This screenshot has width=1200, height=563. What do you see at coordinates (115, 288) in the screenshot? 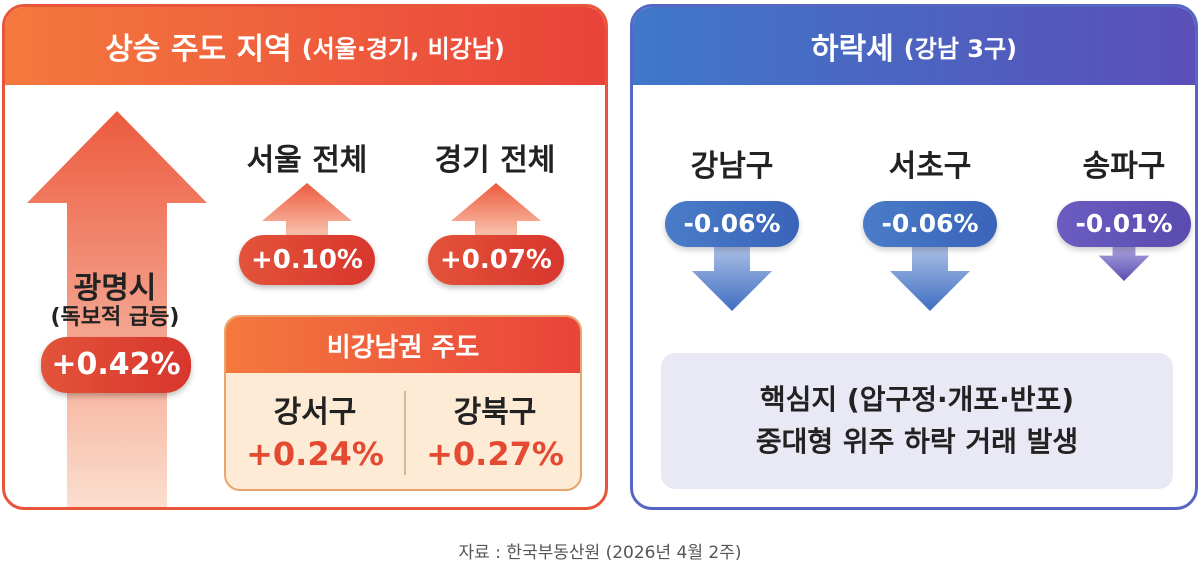
I see `gwangmyeong-name: 광명시` at bounding box center [115, 288].